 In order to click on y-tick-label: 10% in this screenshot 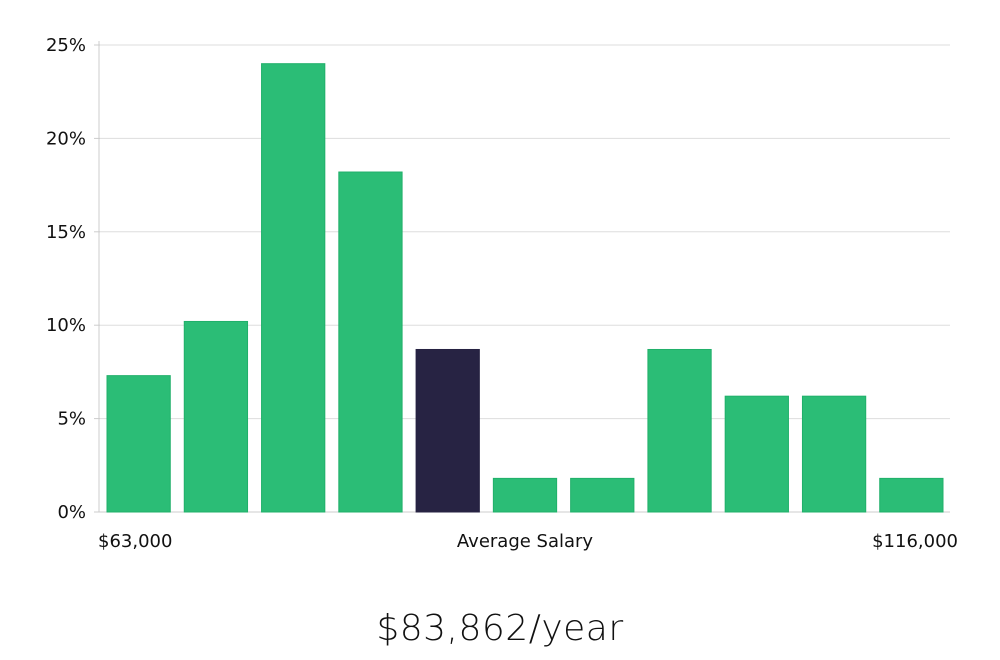, I will do `click(66, 325)`.